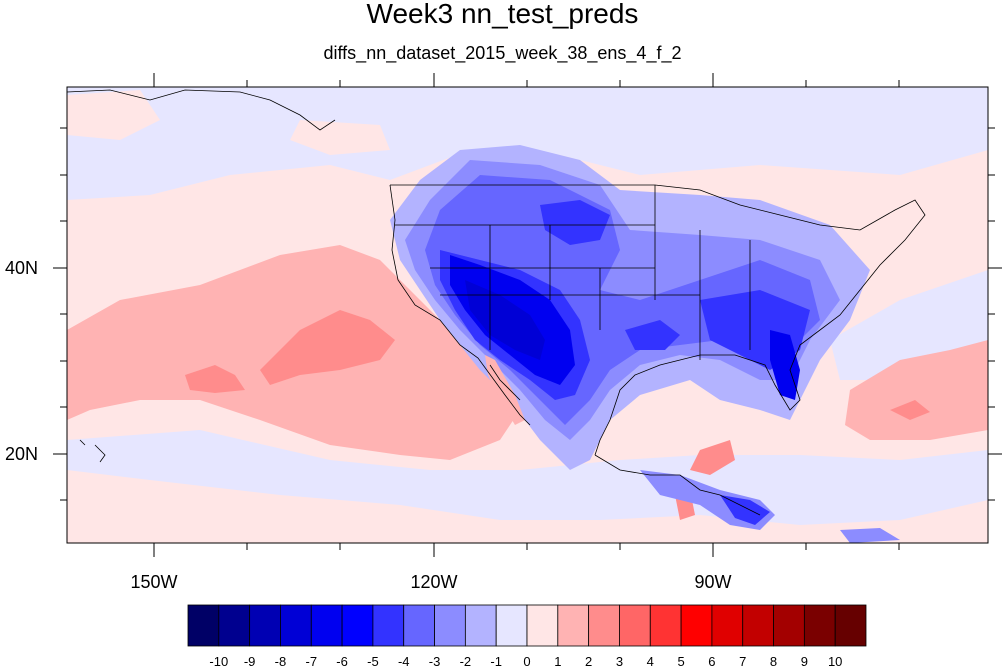 The width and height of the screenshot is (1005, 672). Describe the element at coordinates (219, 661) in the screenshot. I see `colorbar-tick-label: -10` at that location.